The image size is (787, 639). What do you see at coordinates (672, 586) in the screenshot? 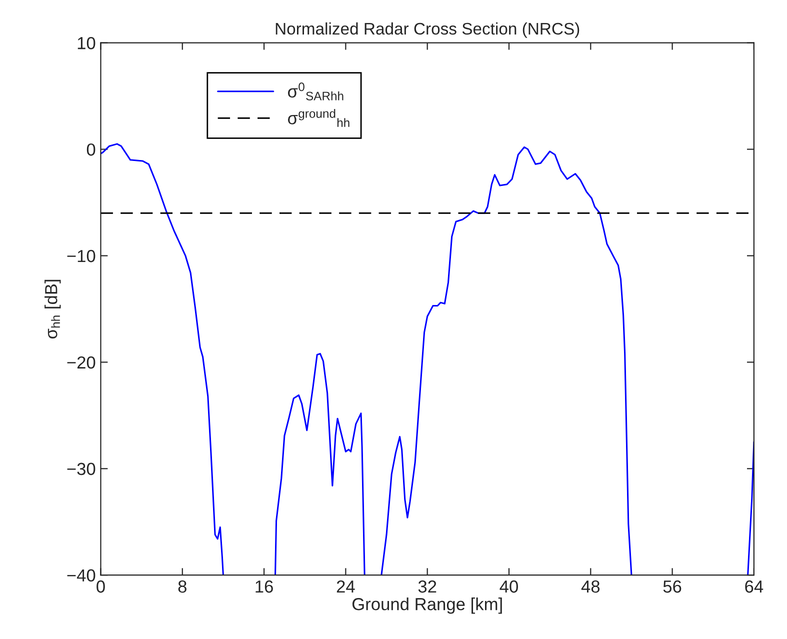
I see `x-tick-label: 56` at bounding box center [672, 586].